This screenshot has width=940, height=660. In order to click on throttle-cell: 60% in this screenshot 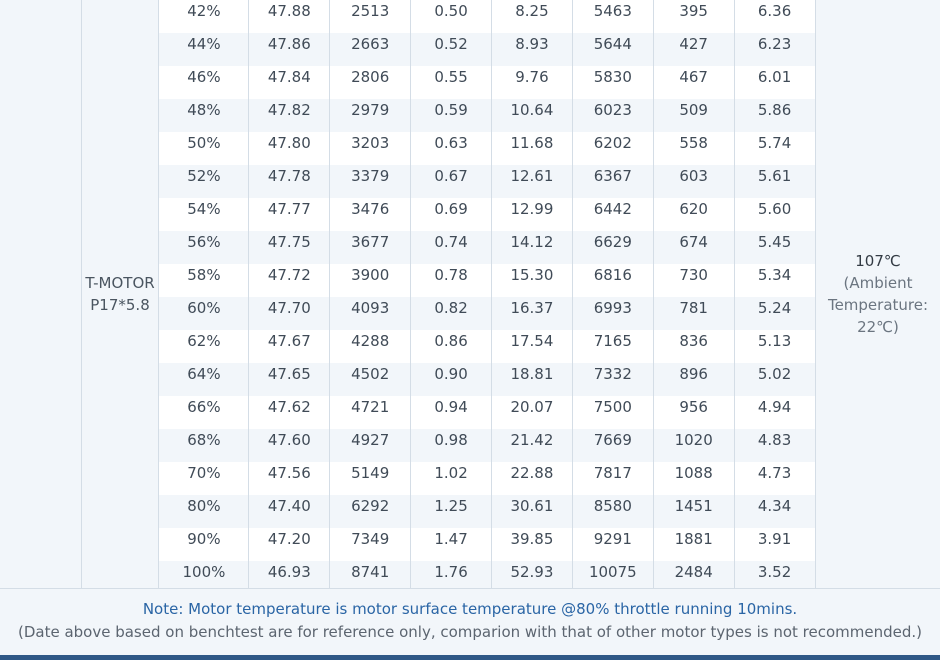, I will do `click(204, 308)`.